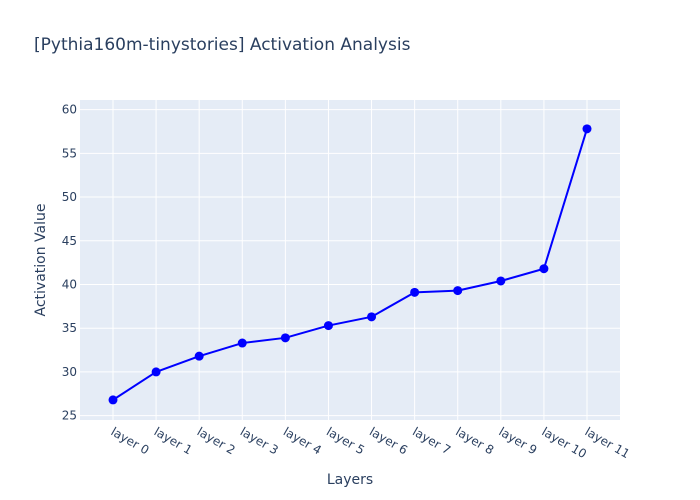 This screenshot has width=700, height=500. Describe the element at coordinates (69, 153) in the screenshot. I see `y-tick-label: 55` at that location.